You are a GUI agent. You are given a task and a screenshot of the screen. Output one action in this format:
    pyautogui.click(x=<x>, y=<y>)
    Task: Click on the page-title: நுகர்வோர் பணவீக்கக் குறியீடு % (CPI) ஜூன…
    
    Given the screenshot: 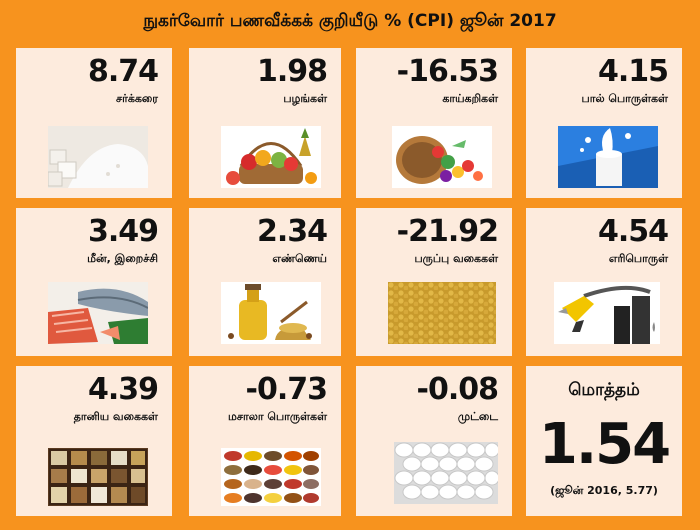 What is the action you would take?
    pyautogui.click(x=350, y=21)
    